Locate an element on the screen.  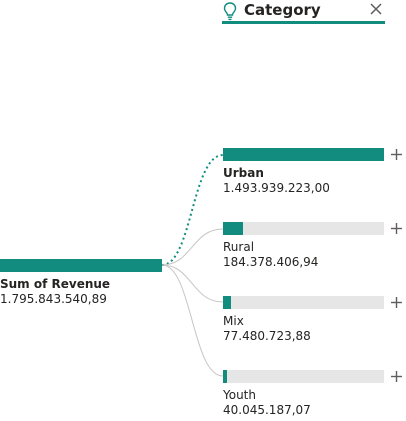
level-title: Category is located at coordinates (282, 10).